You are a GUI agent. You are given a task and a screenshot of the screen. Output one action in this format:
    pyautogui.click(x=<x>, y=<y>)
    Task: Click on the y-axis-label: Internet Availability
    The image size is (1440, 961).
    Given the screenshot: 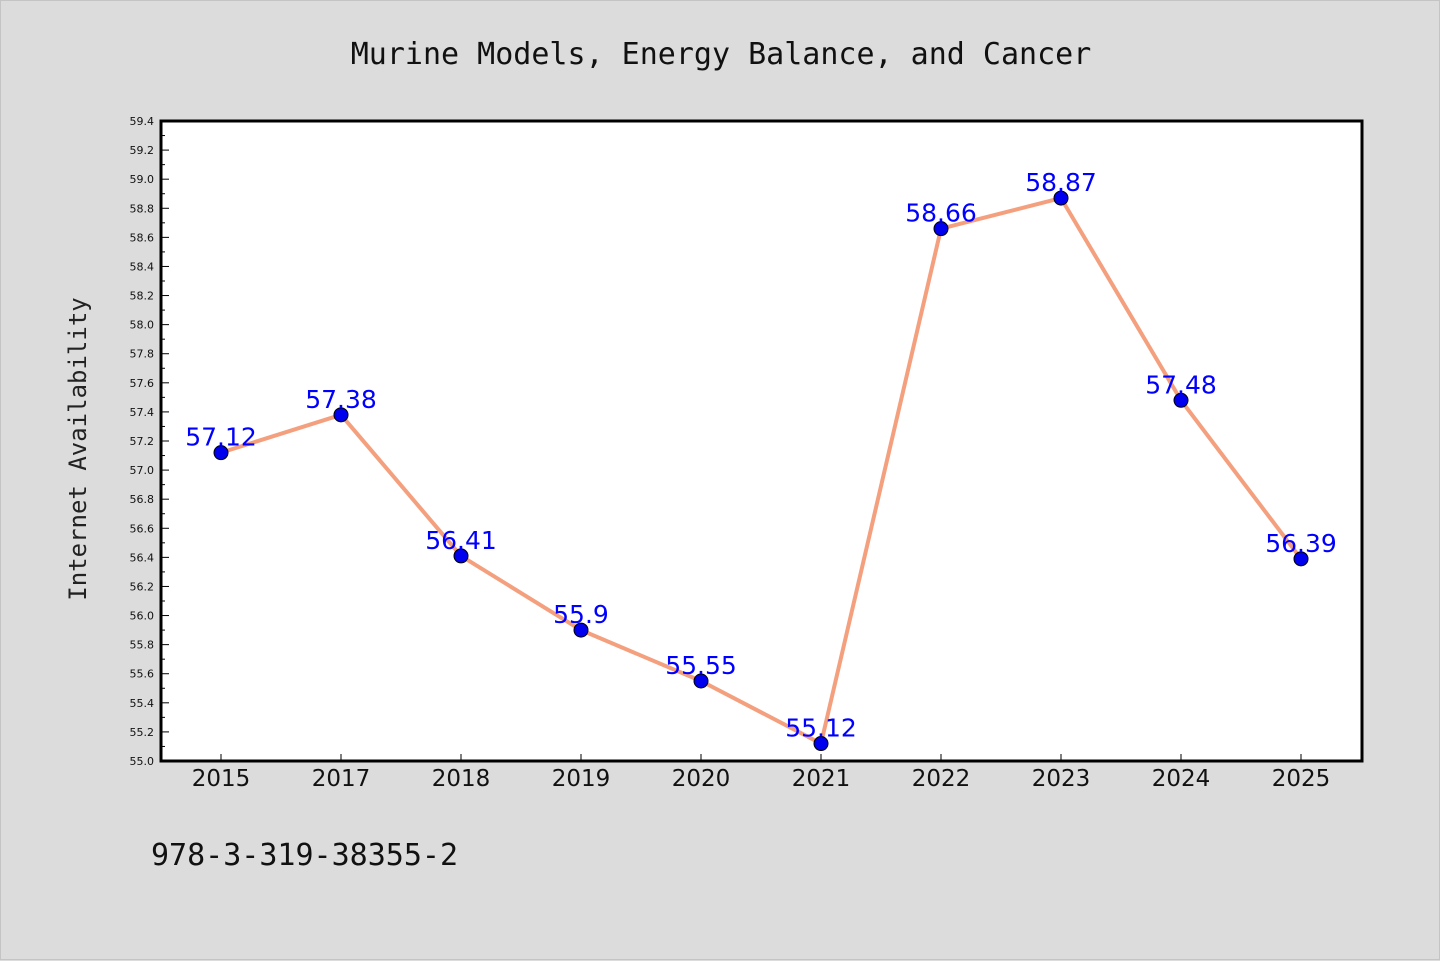 What is the action you would take?
    pyautogui.click(x=78, y=448)
    